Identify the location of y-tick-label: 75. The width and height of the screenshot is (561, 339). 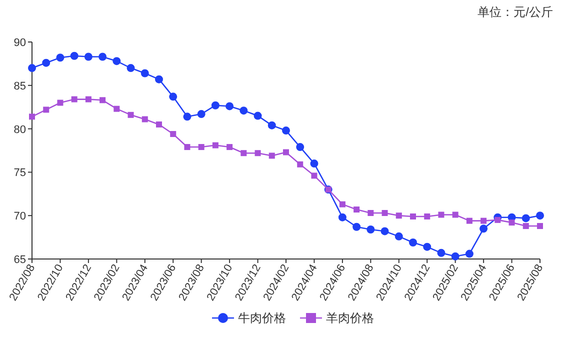
(20, 173).